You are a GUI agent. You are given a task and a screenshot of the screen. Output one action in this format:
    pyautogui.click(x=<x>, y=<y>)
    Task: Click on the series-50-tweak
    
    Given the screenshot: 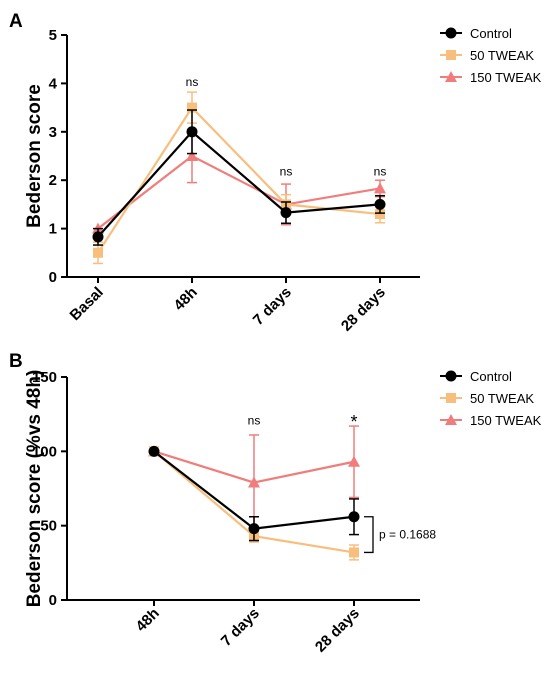 What is the action you would take?
    pyautogui.click(x=239, y=178)
    